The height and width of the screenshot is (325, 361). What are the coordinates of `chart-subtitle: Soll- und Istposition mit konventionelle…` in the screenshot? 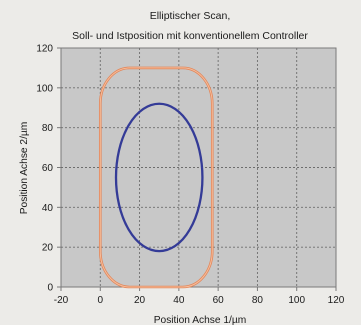 It's located at (190, 36).